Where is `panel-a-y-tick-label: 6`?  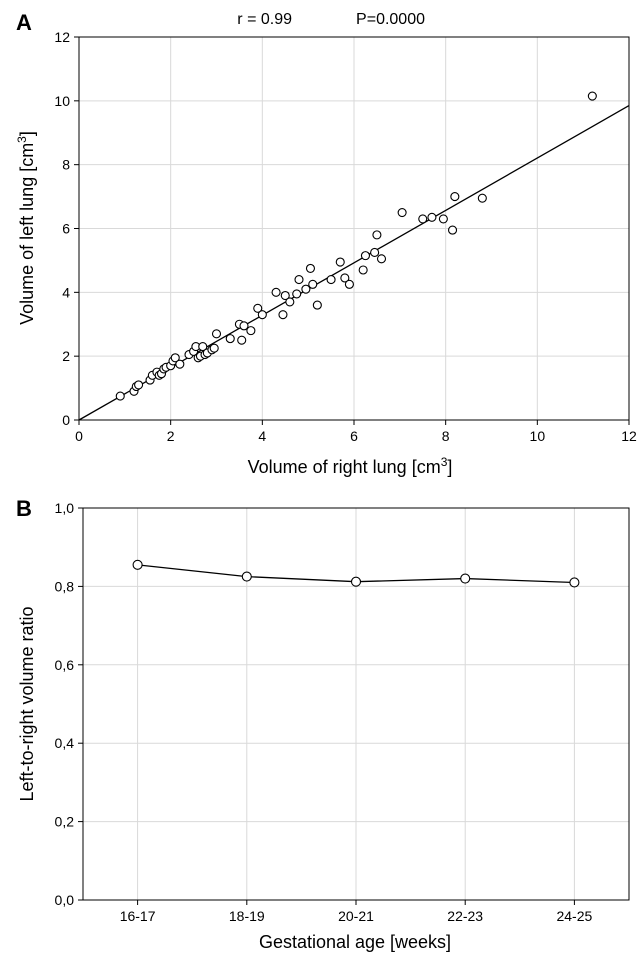 panel-a-y-tick-label: 6 is located at coordinates (66, 229).